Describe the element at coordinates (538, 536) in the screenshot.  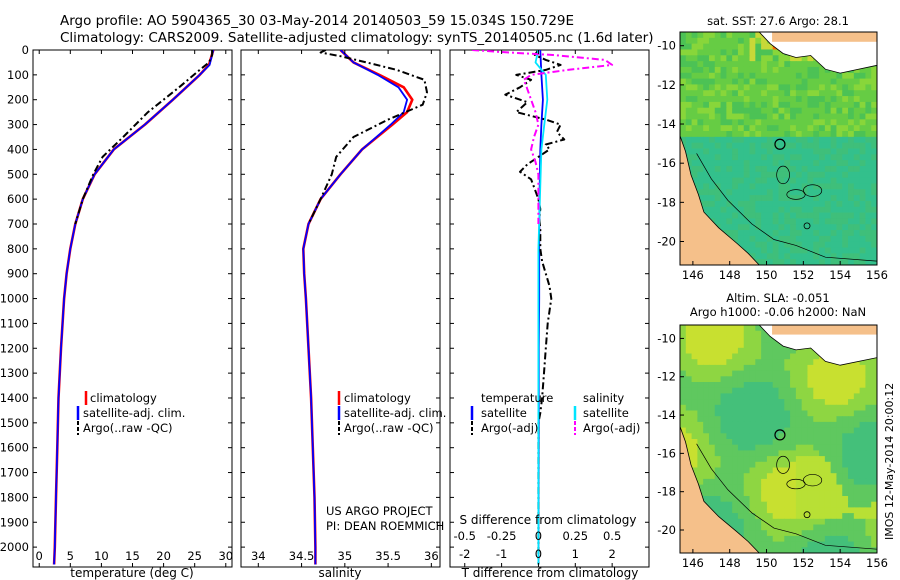
I see `x-tick-label-top: 0` at that location.